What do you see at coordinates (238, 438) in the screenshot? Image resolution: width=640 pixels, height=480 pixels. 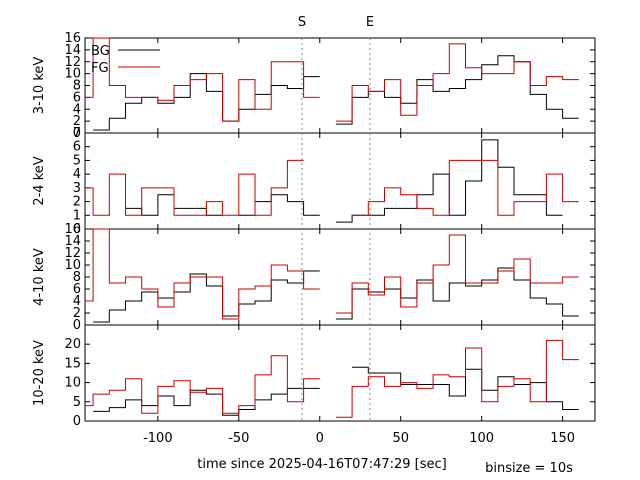 I see `x-tick-label: -50` at bounding box center [238, 438].